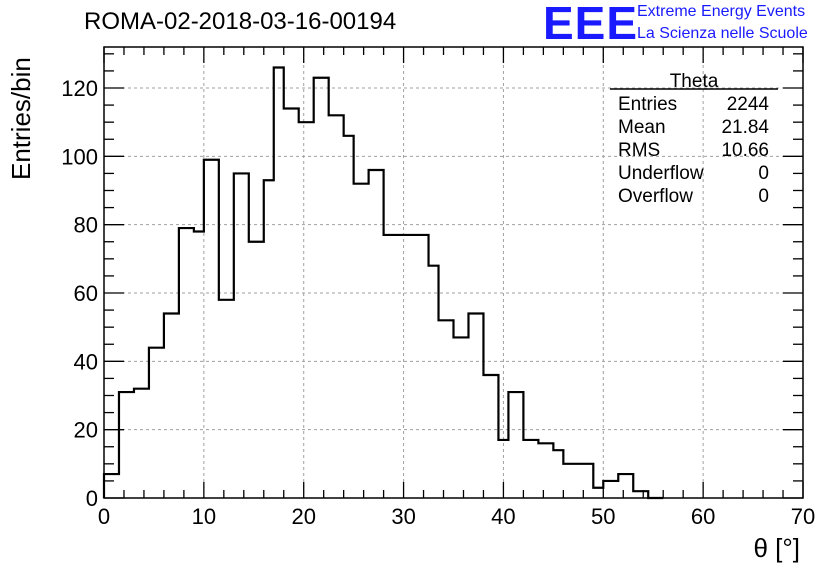  What do you see at coordinates (204, 516) in the screenshot?
I see `x-tick-label: 10` at bounding box center [204, 516].